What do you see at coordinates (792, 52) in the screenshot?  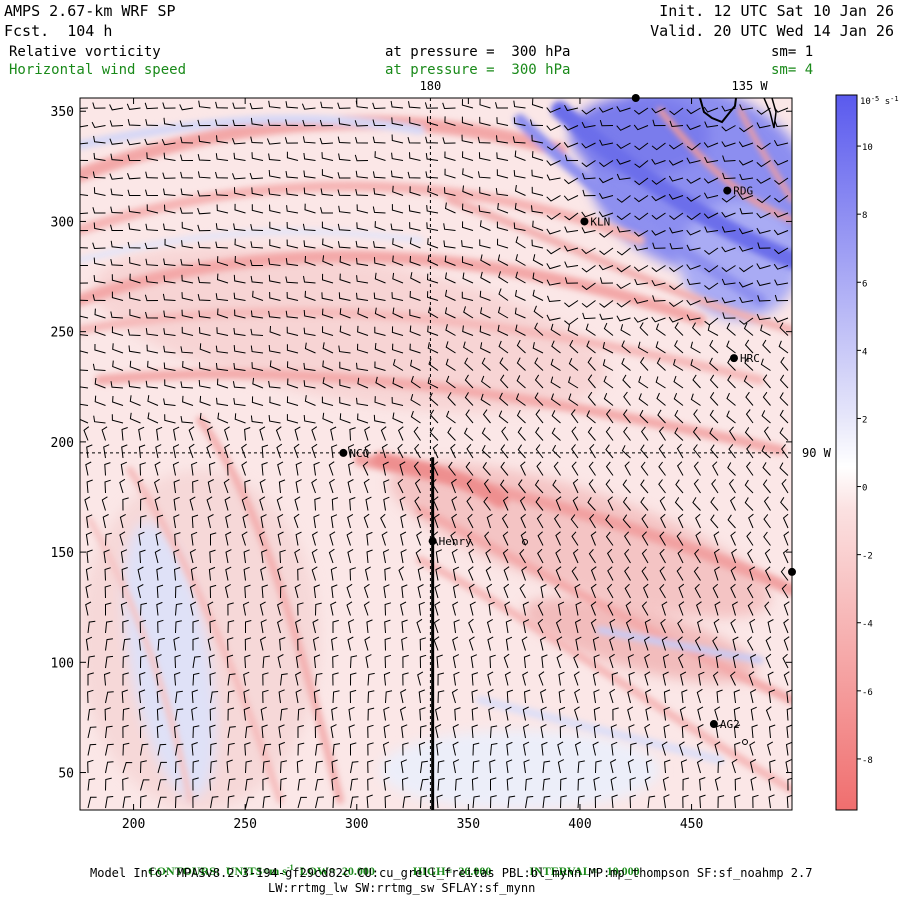 I see `field1-smoothing: sm= 1` at bounding box center [792, 52].